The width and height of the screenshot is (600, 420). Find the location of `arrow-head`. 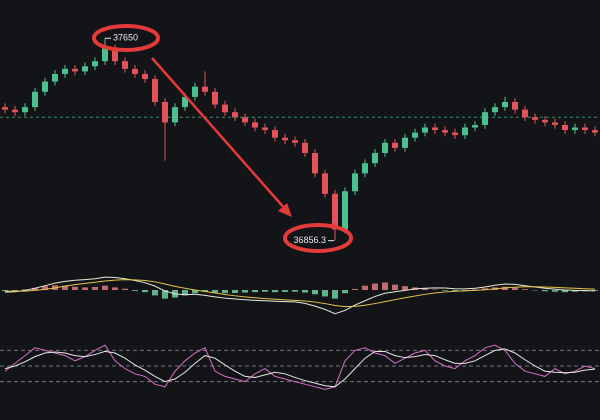

arrow-head is located at coordinates (285, 210).